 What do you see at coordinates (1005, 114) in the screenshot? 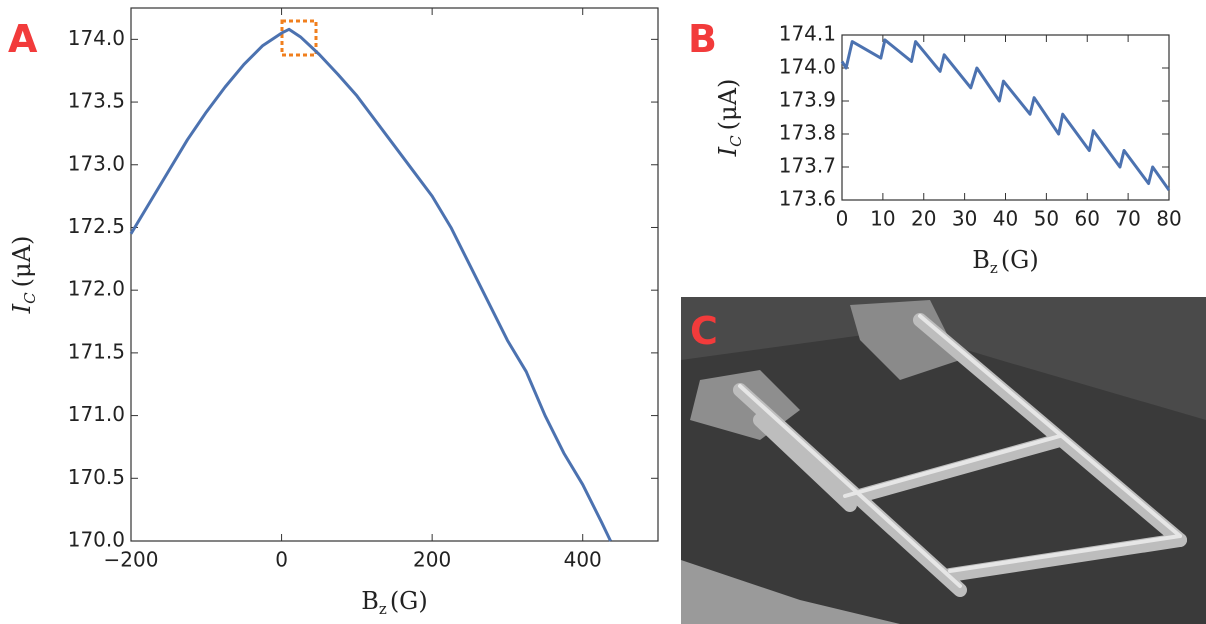
I see `data-line` at bounding box center [1005, 114].